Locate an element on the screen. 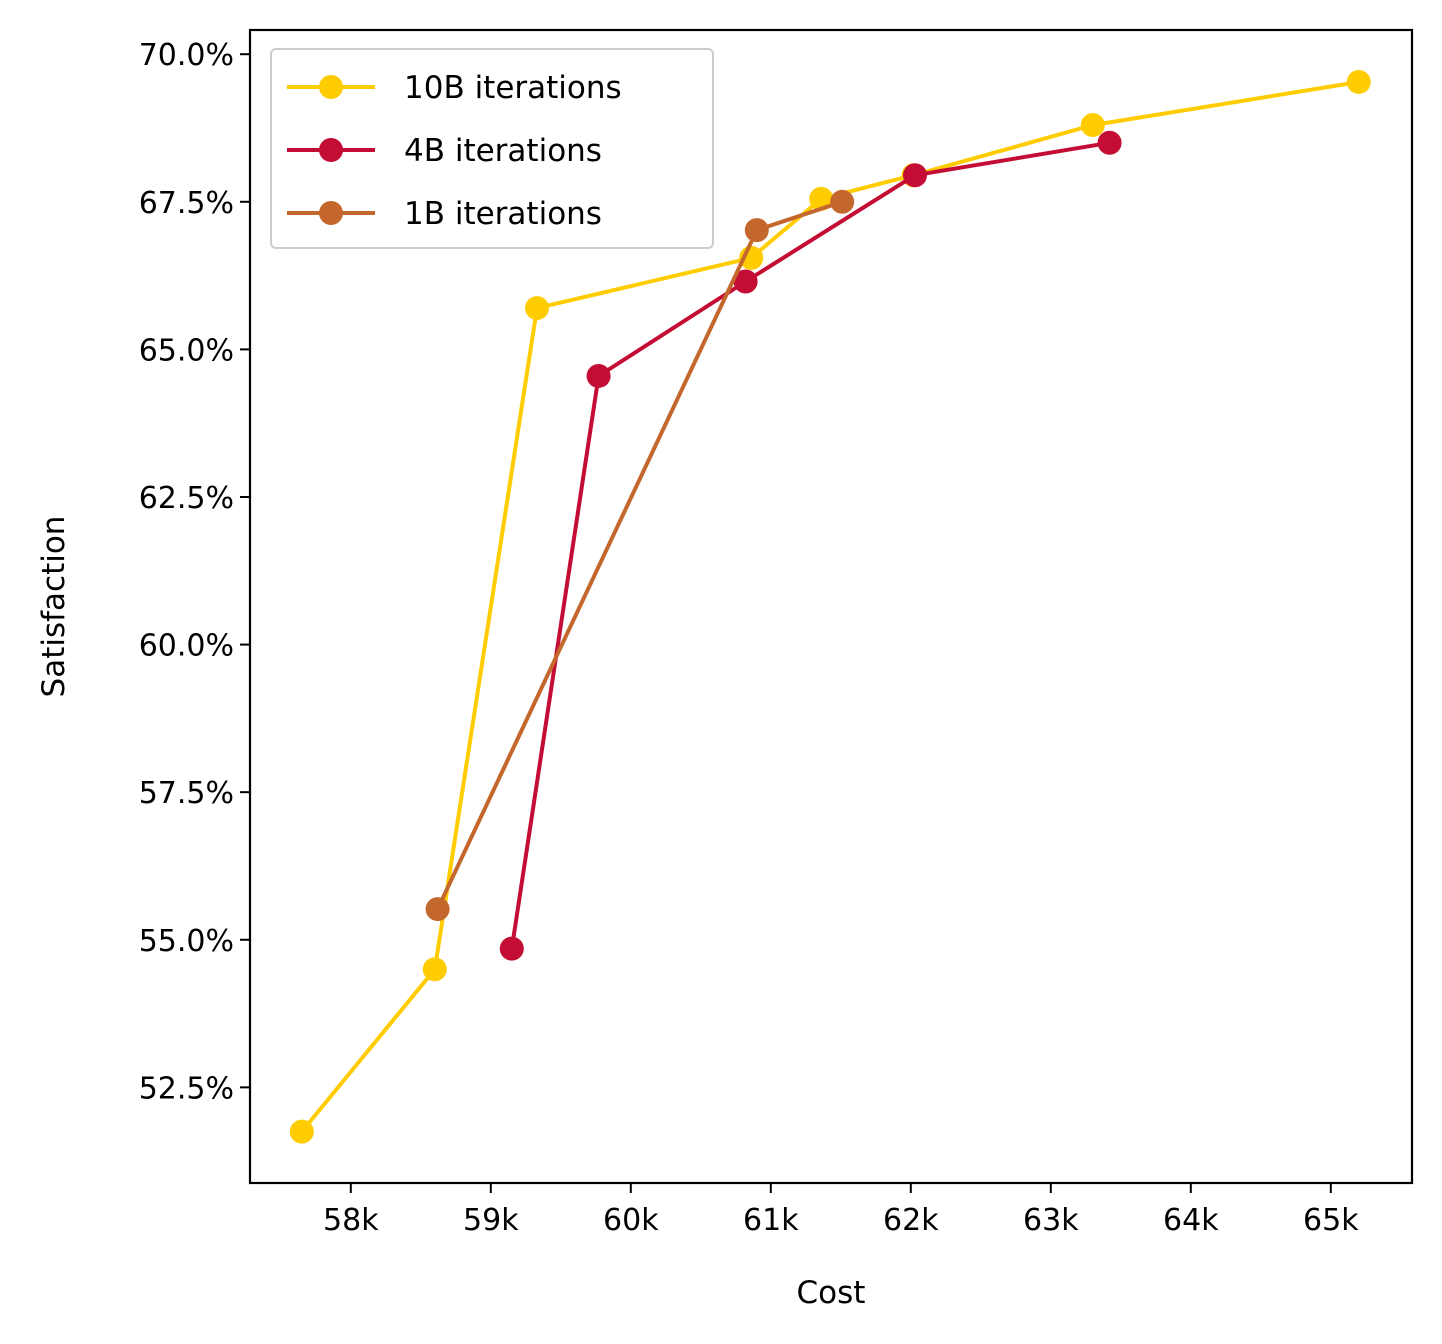  y-axis: 52.5% 55.0% 57.5% 60.0% 62.5% 65.0% 67.5% 70.0% is located at coordinates (194, 572).